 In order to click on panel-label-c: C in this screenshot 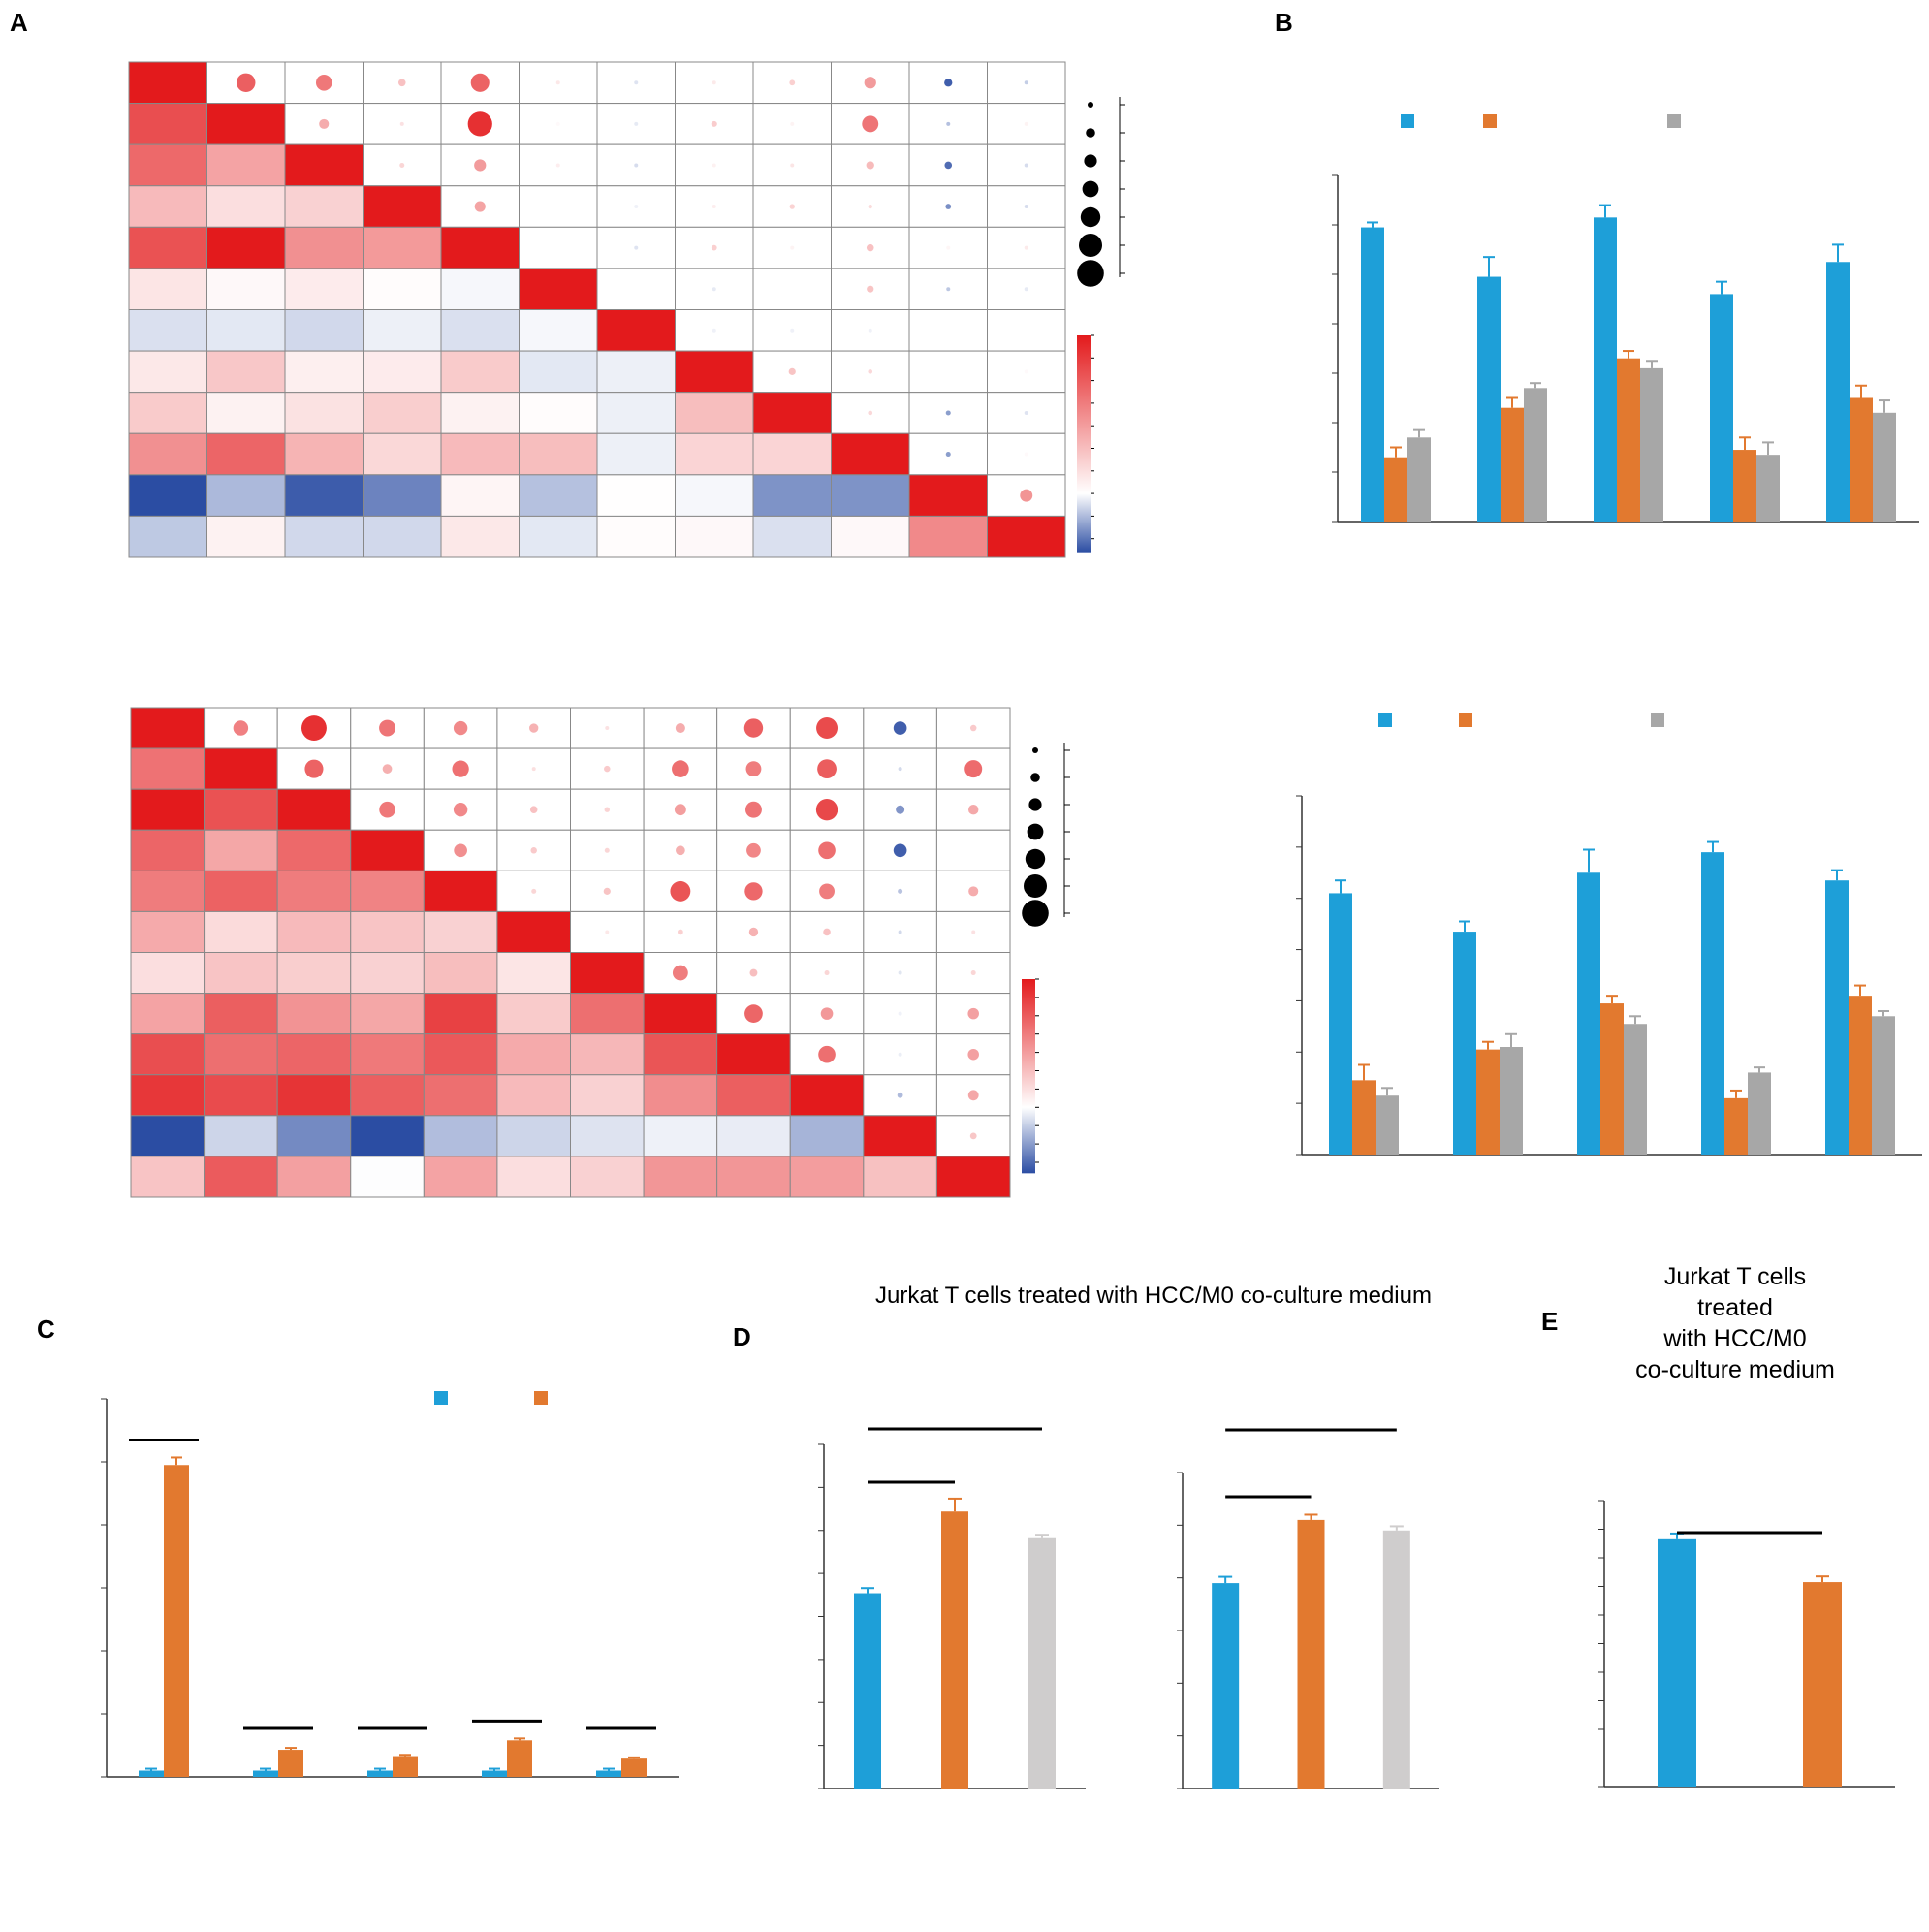, I will do `click(46, 1329)`.